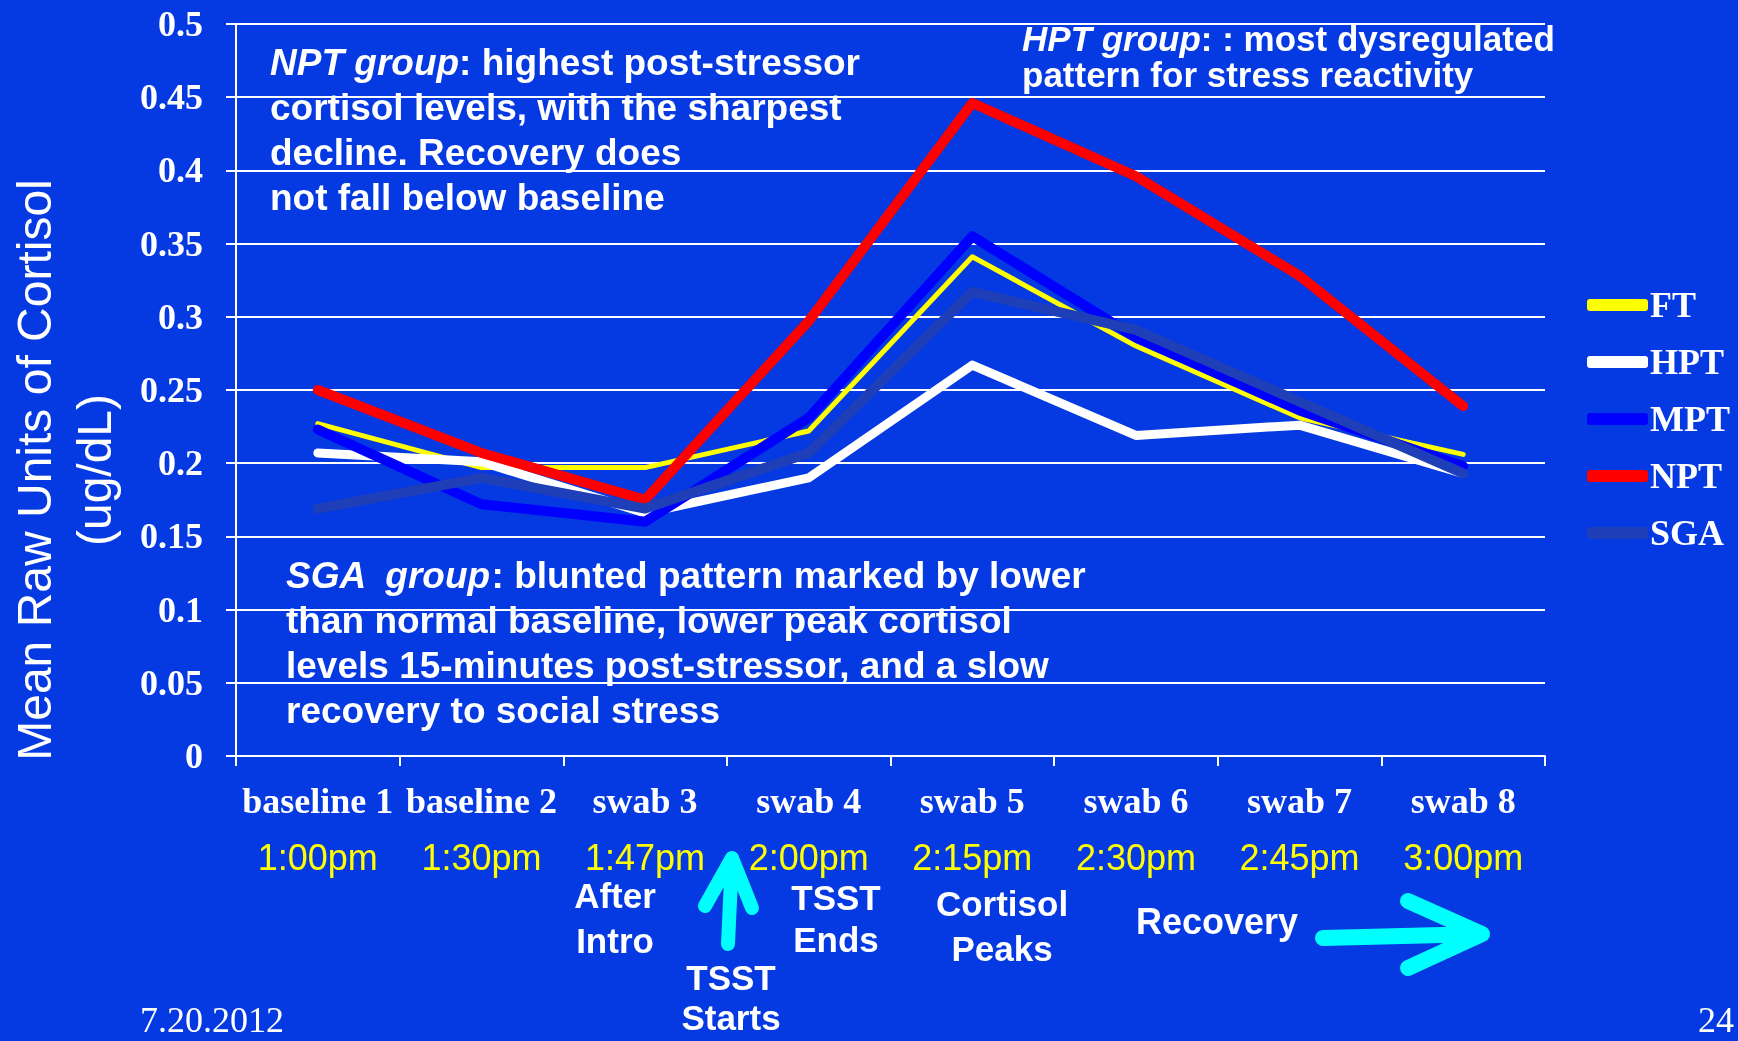 Image resolution: width=1738 pixels, height=1041 pixels. I want to click on x-tick-label: swab 6 2:30pm, so click(1135, 829).